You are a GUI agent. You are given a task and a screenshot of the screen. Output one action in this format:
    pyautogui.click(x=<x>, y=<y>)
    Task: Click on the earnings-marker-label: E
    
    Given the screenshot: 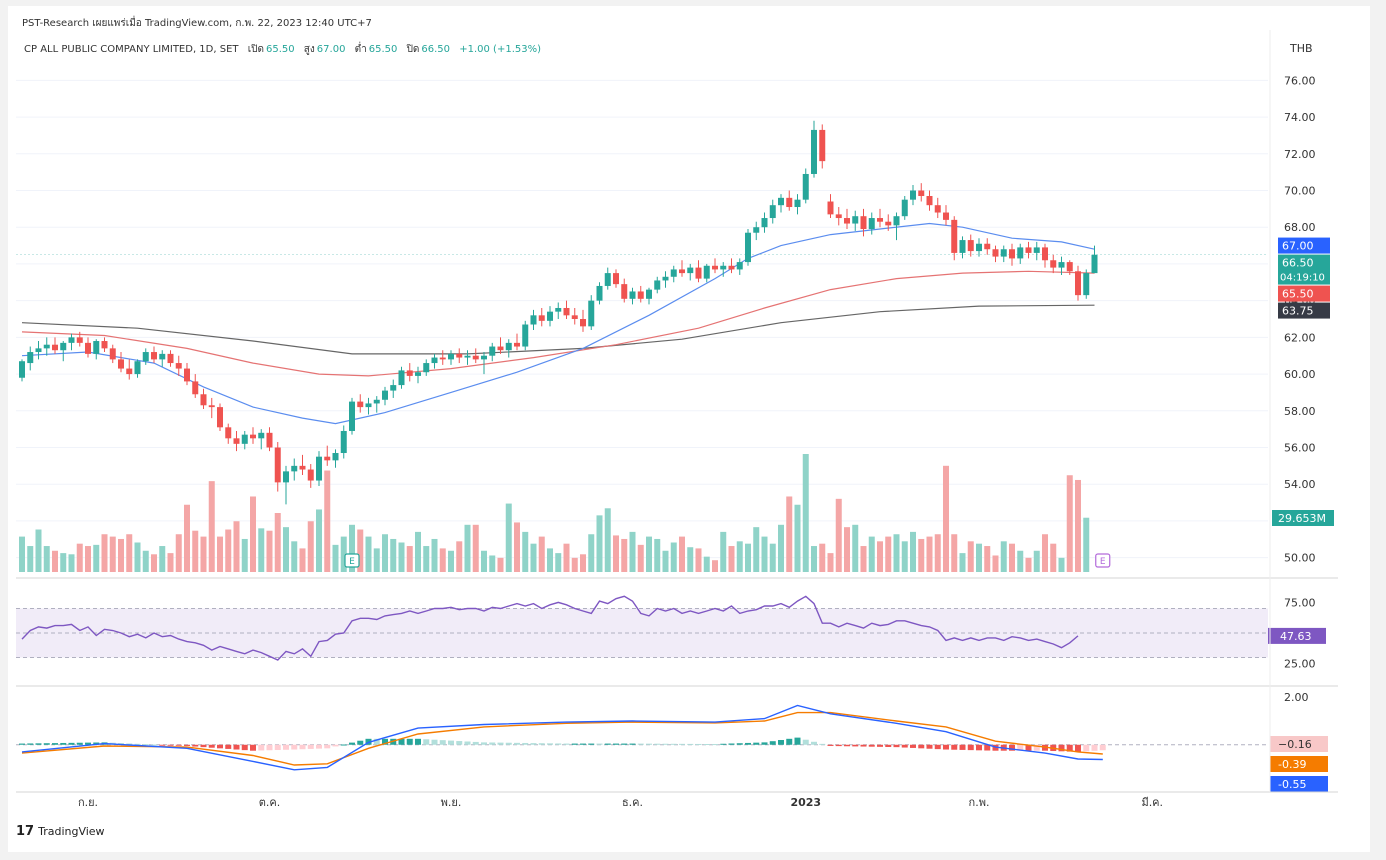 What is the action you would take?
    pyautogui.click(x=352, y=562)
    